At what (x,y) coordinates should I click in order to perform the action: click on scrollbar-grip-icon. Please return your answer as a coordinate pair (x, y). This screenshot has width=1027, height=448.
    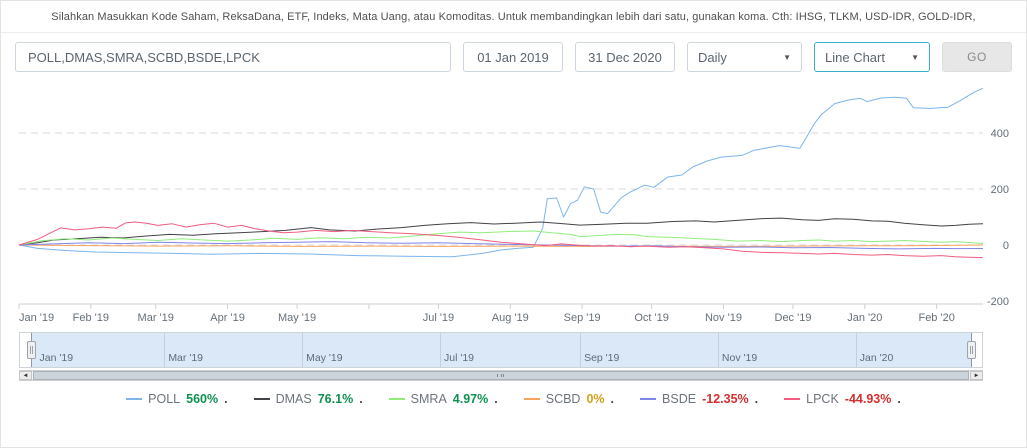
    Looking at the image, I should click on (500, 375).